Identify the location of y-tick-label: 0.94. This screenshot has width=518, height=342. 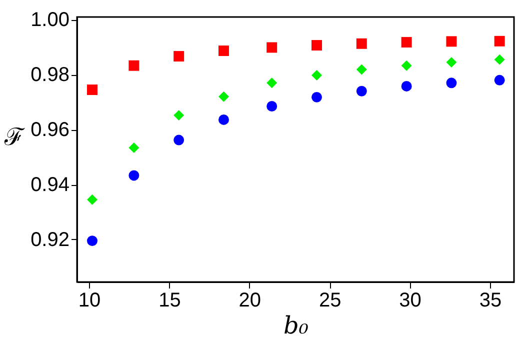
(50, 185).